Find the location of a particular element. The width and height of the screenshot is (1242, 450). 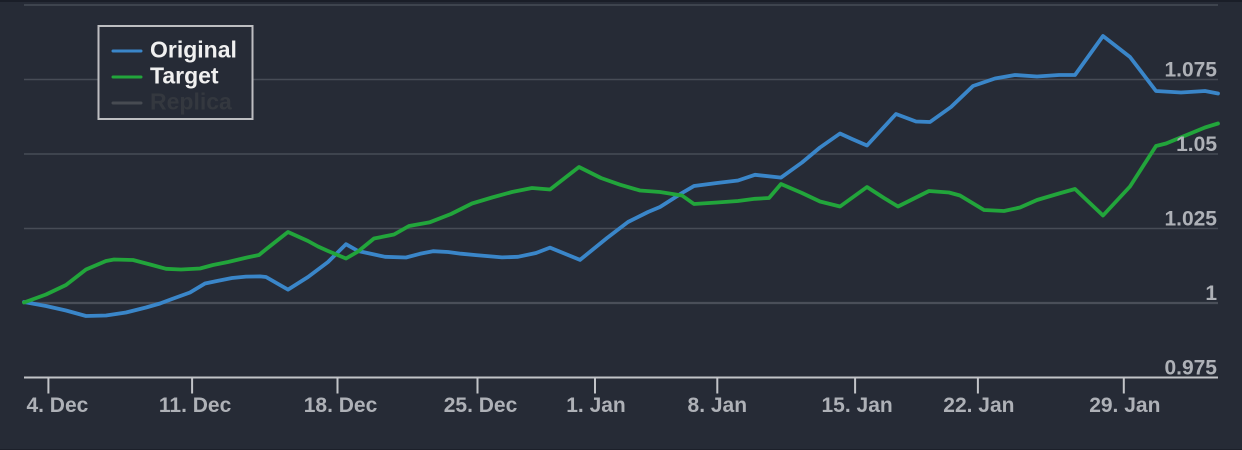

svg-text: 4. Dec is located at coordinates (57, 405).